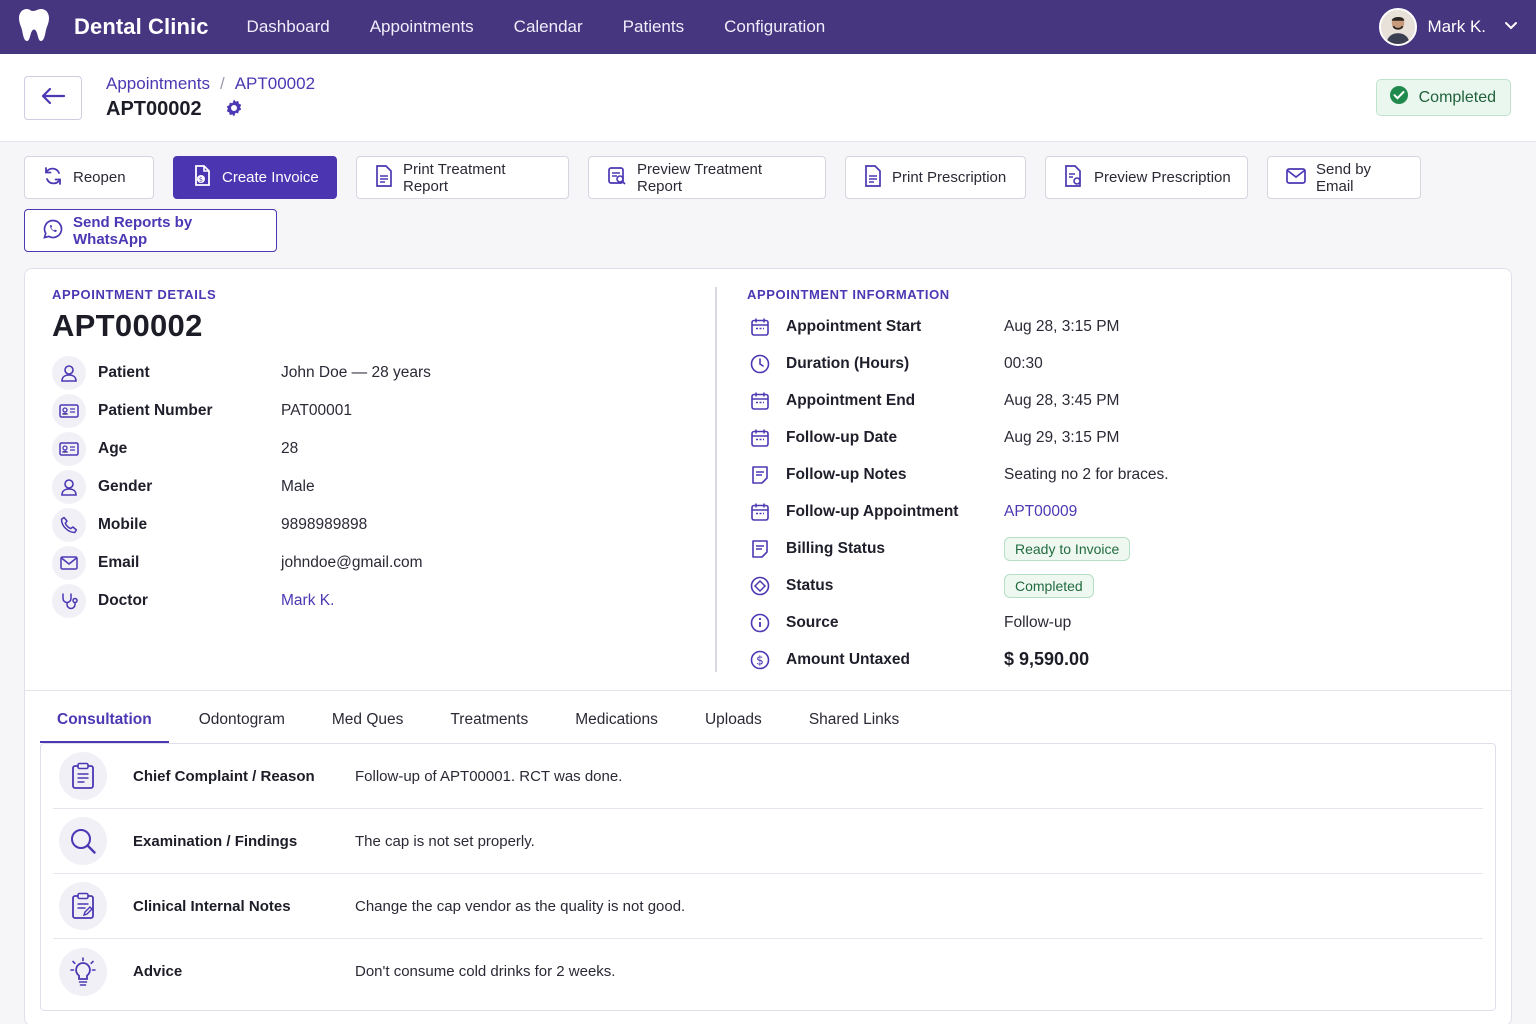  What do you see at coordinates (69, 411) in the screenshot?
I see `id-card-icon` at bounding box center [69, 411].